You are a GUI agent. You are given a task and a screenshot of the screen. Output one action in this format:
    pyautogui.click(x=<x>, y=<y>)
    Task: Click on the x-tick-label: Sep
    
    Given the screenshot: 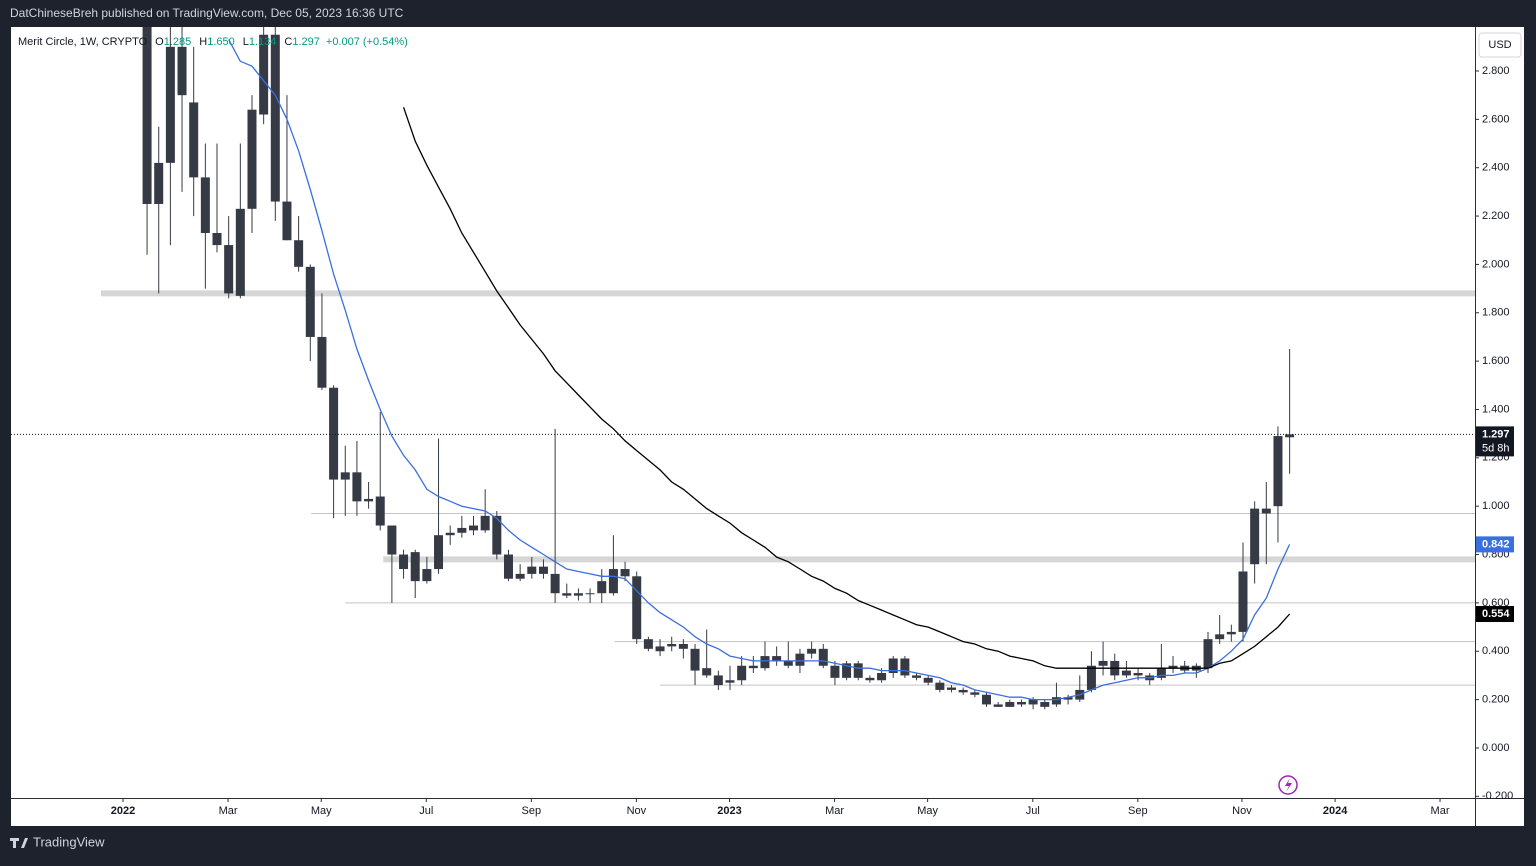 What is the action you would take?
    pyautogui.click(x=532, y=811)
    